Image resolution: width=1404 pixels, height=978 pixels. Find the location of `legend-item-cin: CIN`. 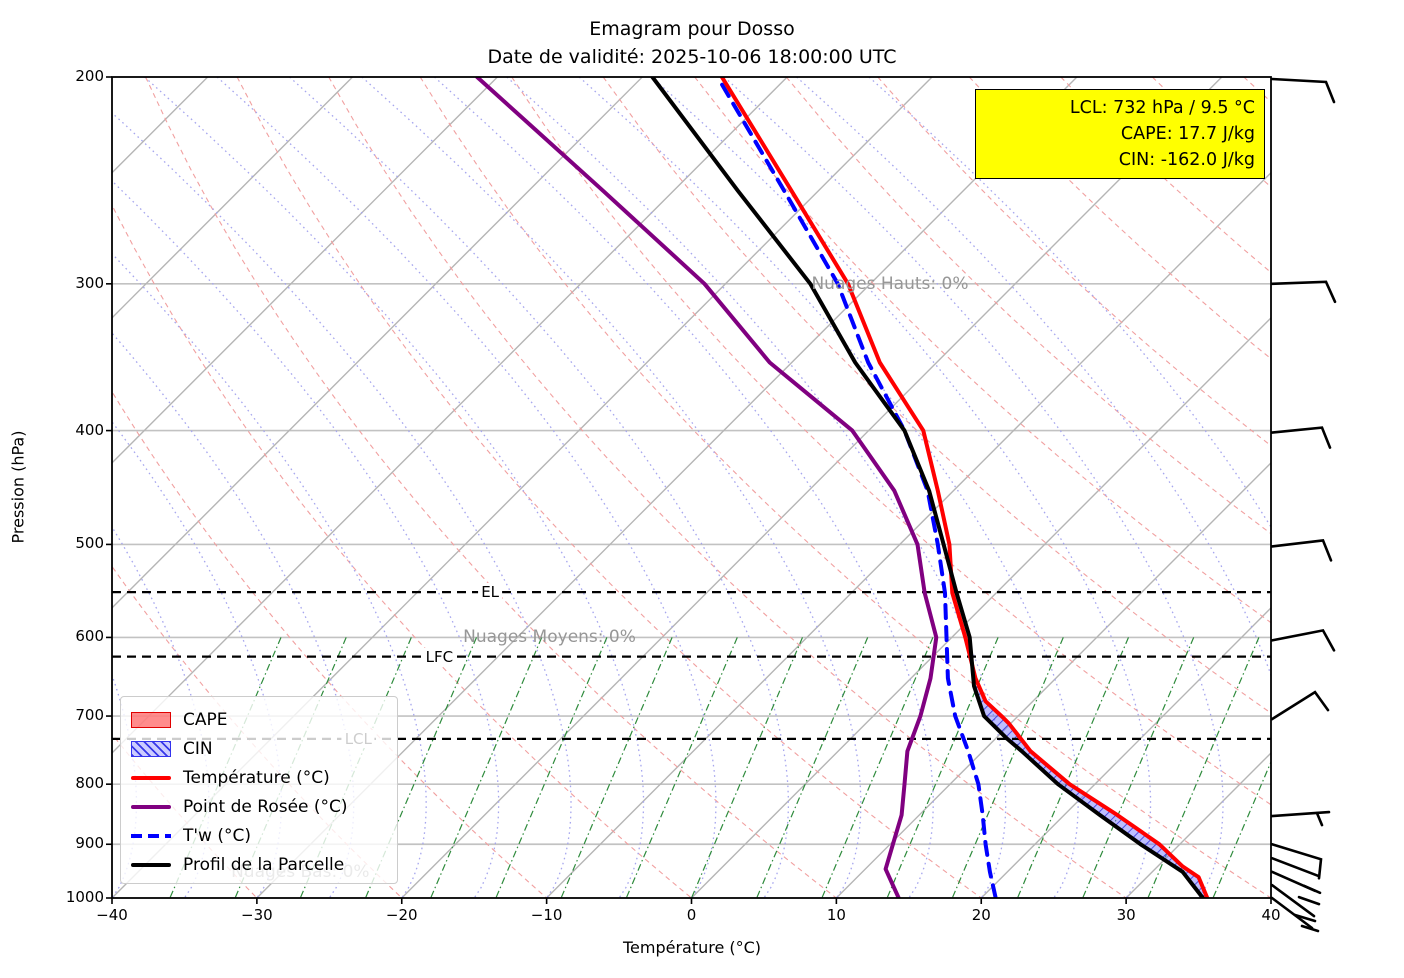

legend-item-cin: CIN is located at coordinates (259, 748).